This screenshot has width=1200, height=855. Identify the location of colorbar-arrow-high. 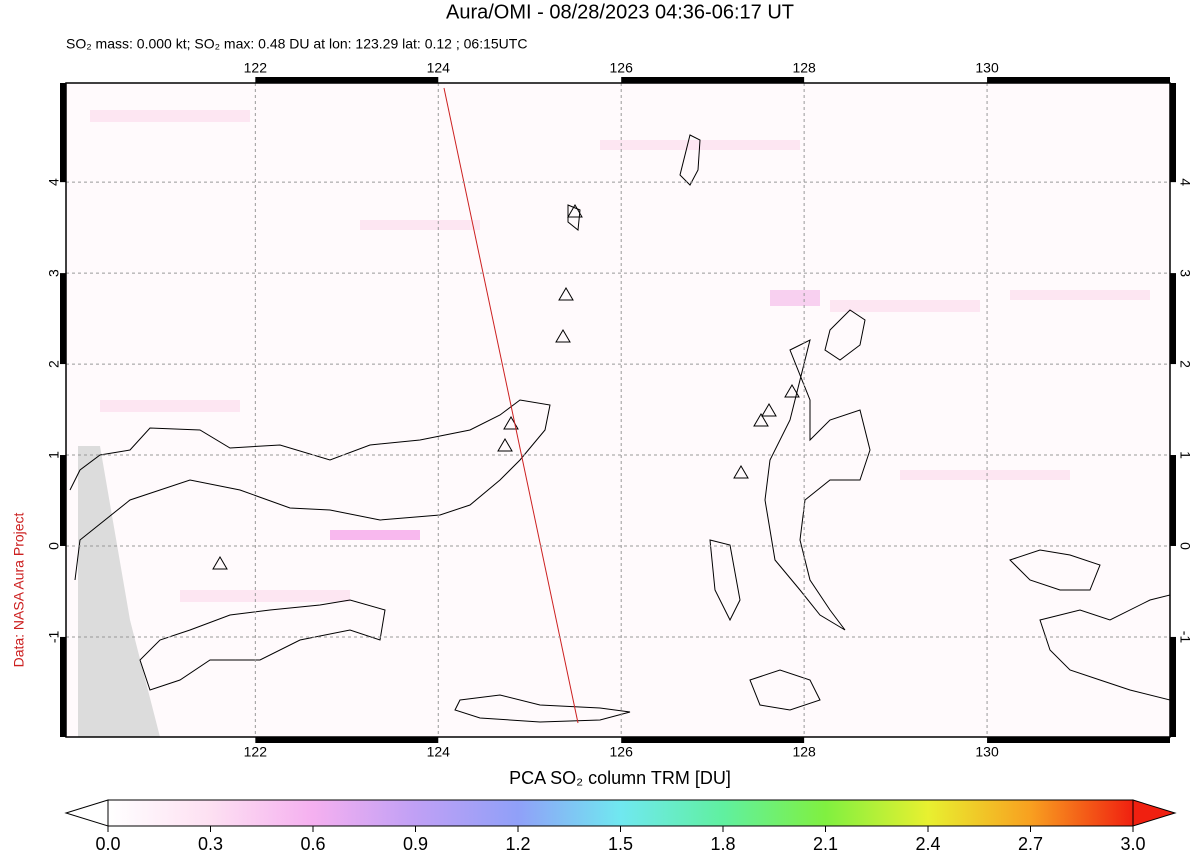
(1154, 813).